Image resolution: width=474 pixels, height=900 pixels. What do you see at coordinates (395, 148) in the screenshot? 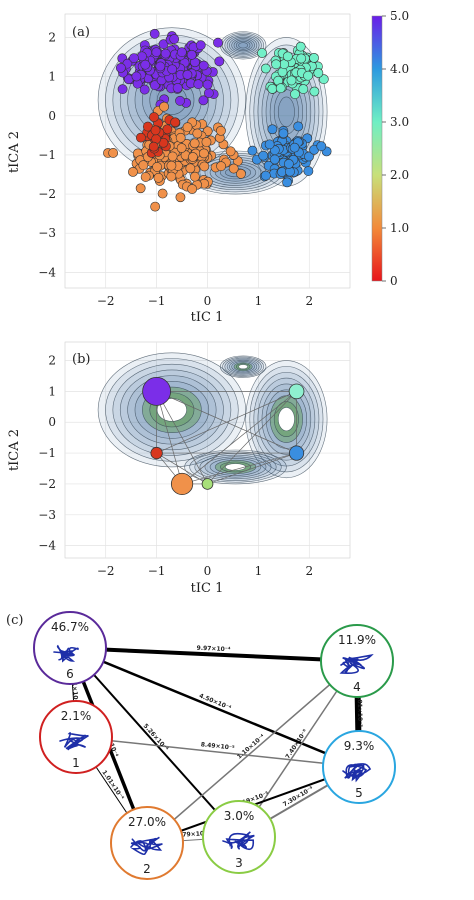
I see `colorbar-ticks: 5.0 4.0 3.0 2.0 1.0 0` at bounding box center [395, 148].